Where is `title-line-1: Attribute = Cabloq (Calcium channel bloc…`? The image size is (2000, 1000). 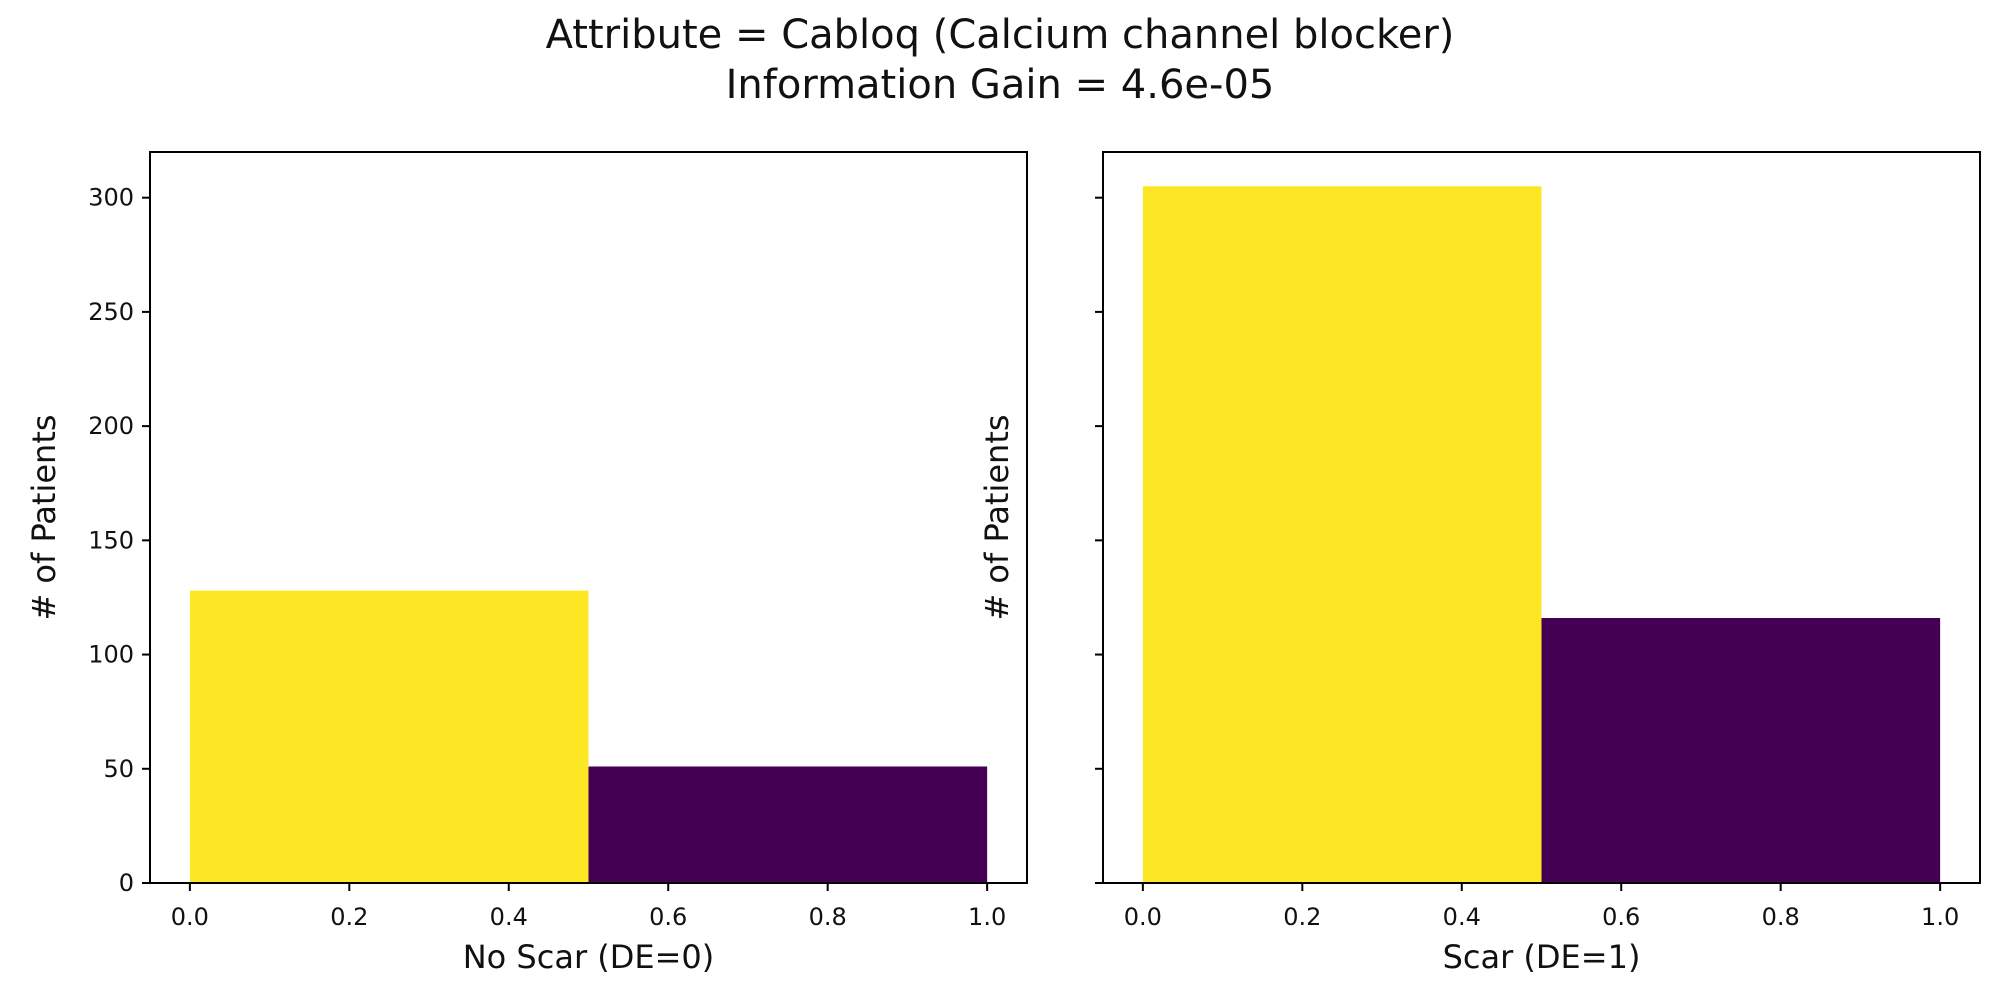 title-line-1: Attribute = Cabloq (Calcium channel bloc… is located at coordinates (1000, 35).